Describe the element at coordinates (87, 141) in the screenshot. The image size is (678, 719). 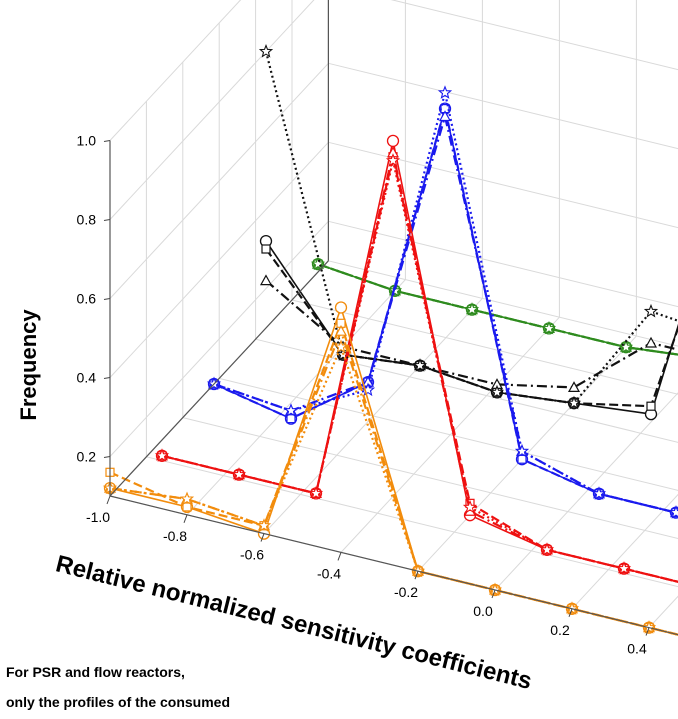
I see `y-tick-label: 1.0` at that location.